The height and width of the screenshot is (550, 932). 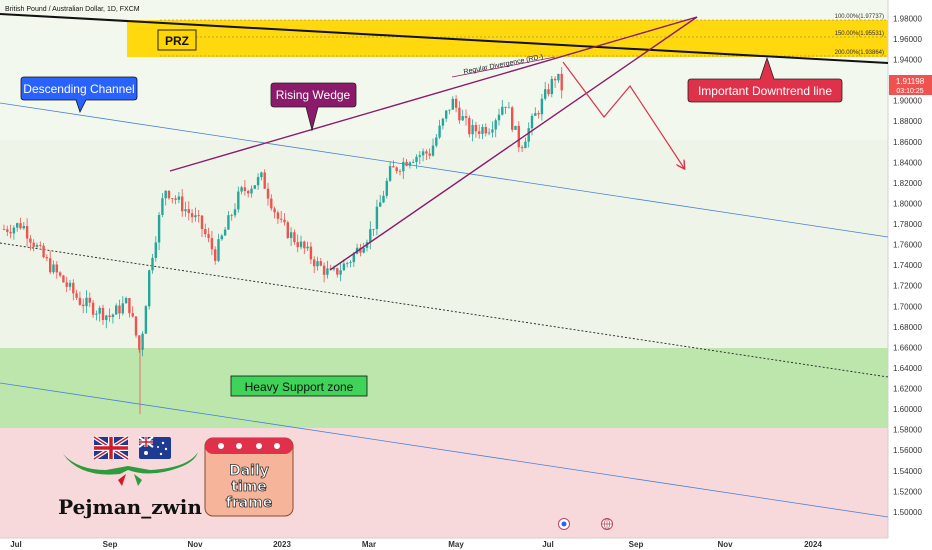 What do you see at coordinates (369, 544) in the screenshot?
I see `x-tick-label: Mar` at bounding box center [369, 544].